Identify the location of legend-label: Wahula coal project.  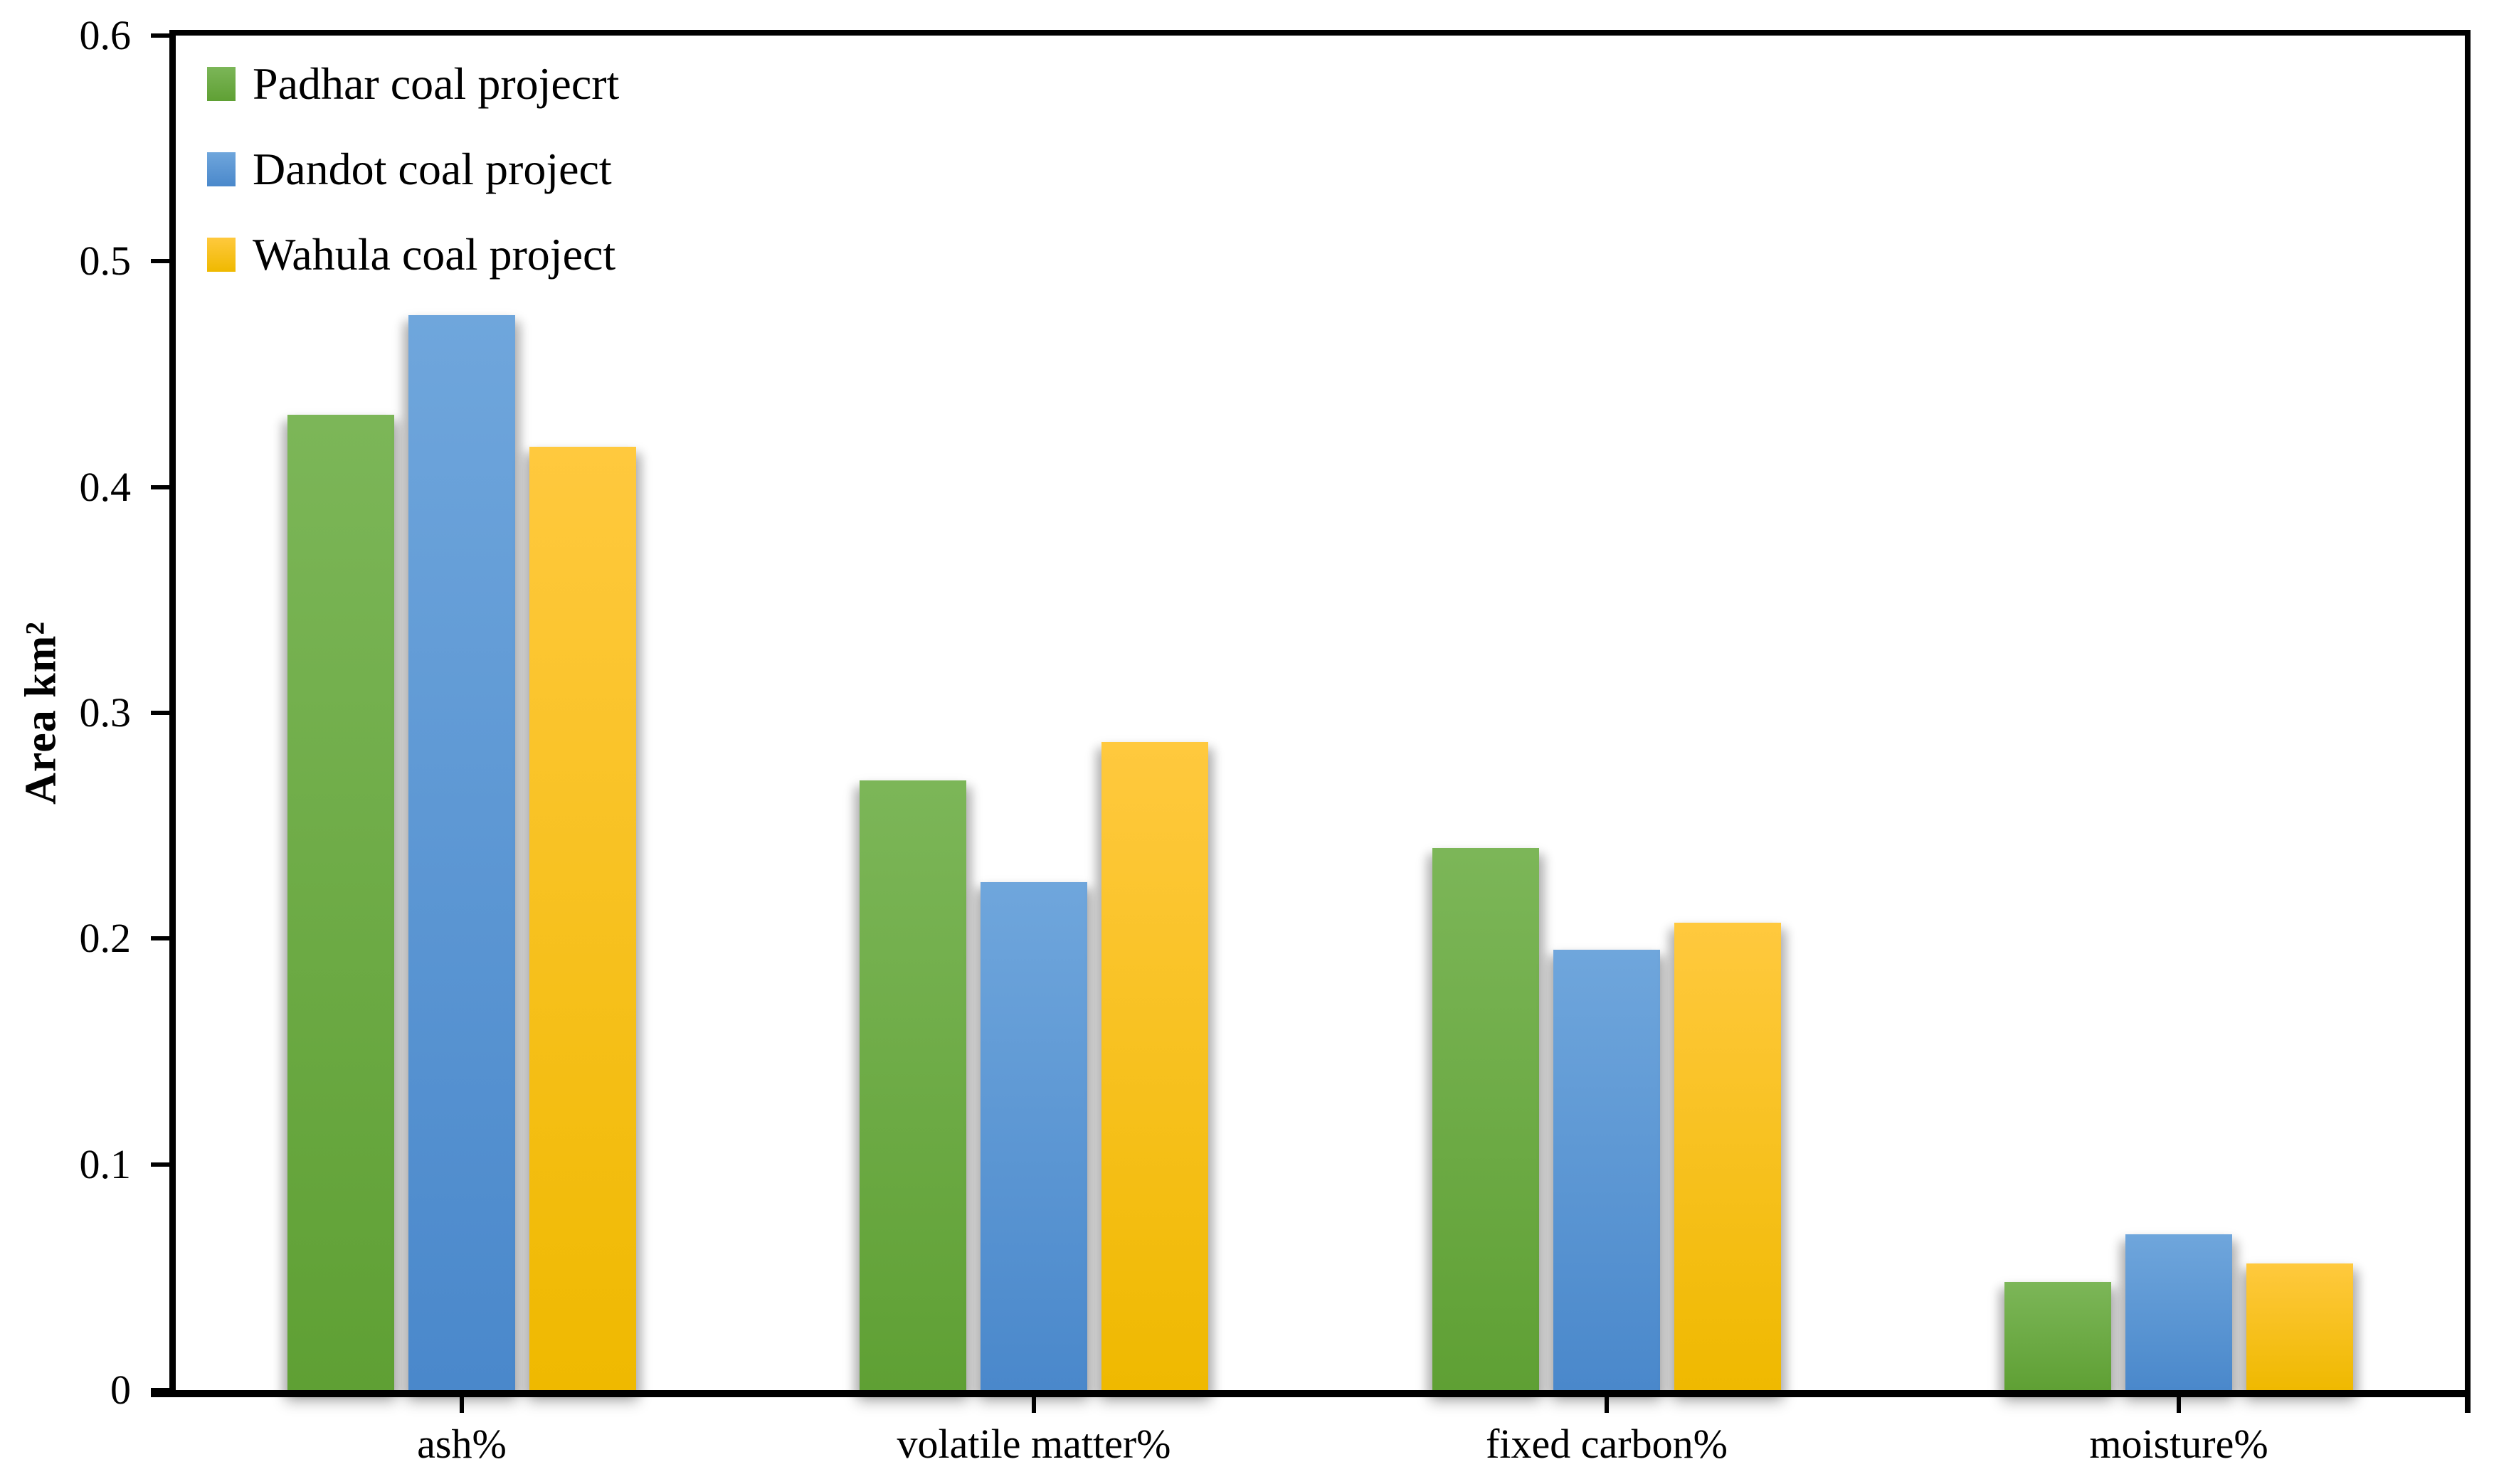
(434, 254).